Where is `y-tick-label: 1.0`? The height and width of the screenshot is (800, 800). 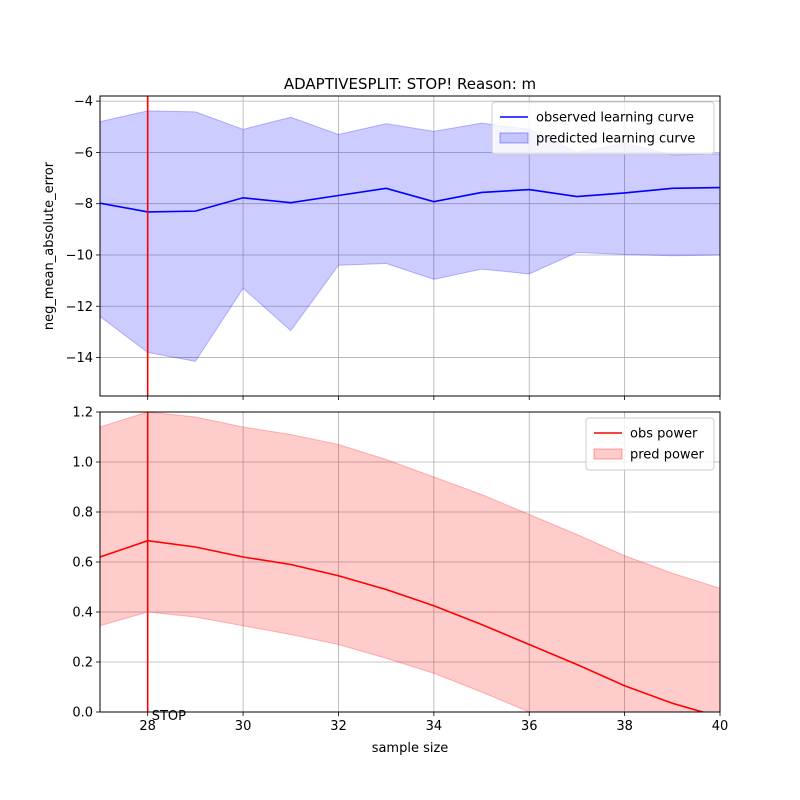
y-tick-label: 1.0 is located at coordinates (82, 463).